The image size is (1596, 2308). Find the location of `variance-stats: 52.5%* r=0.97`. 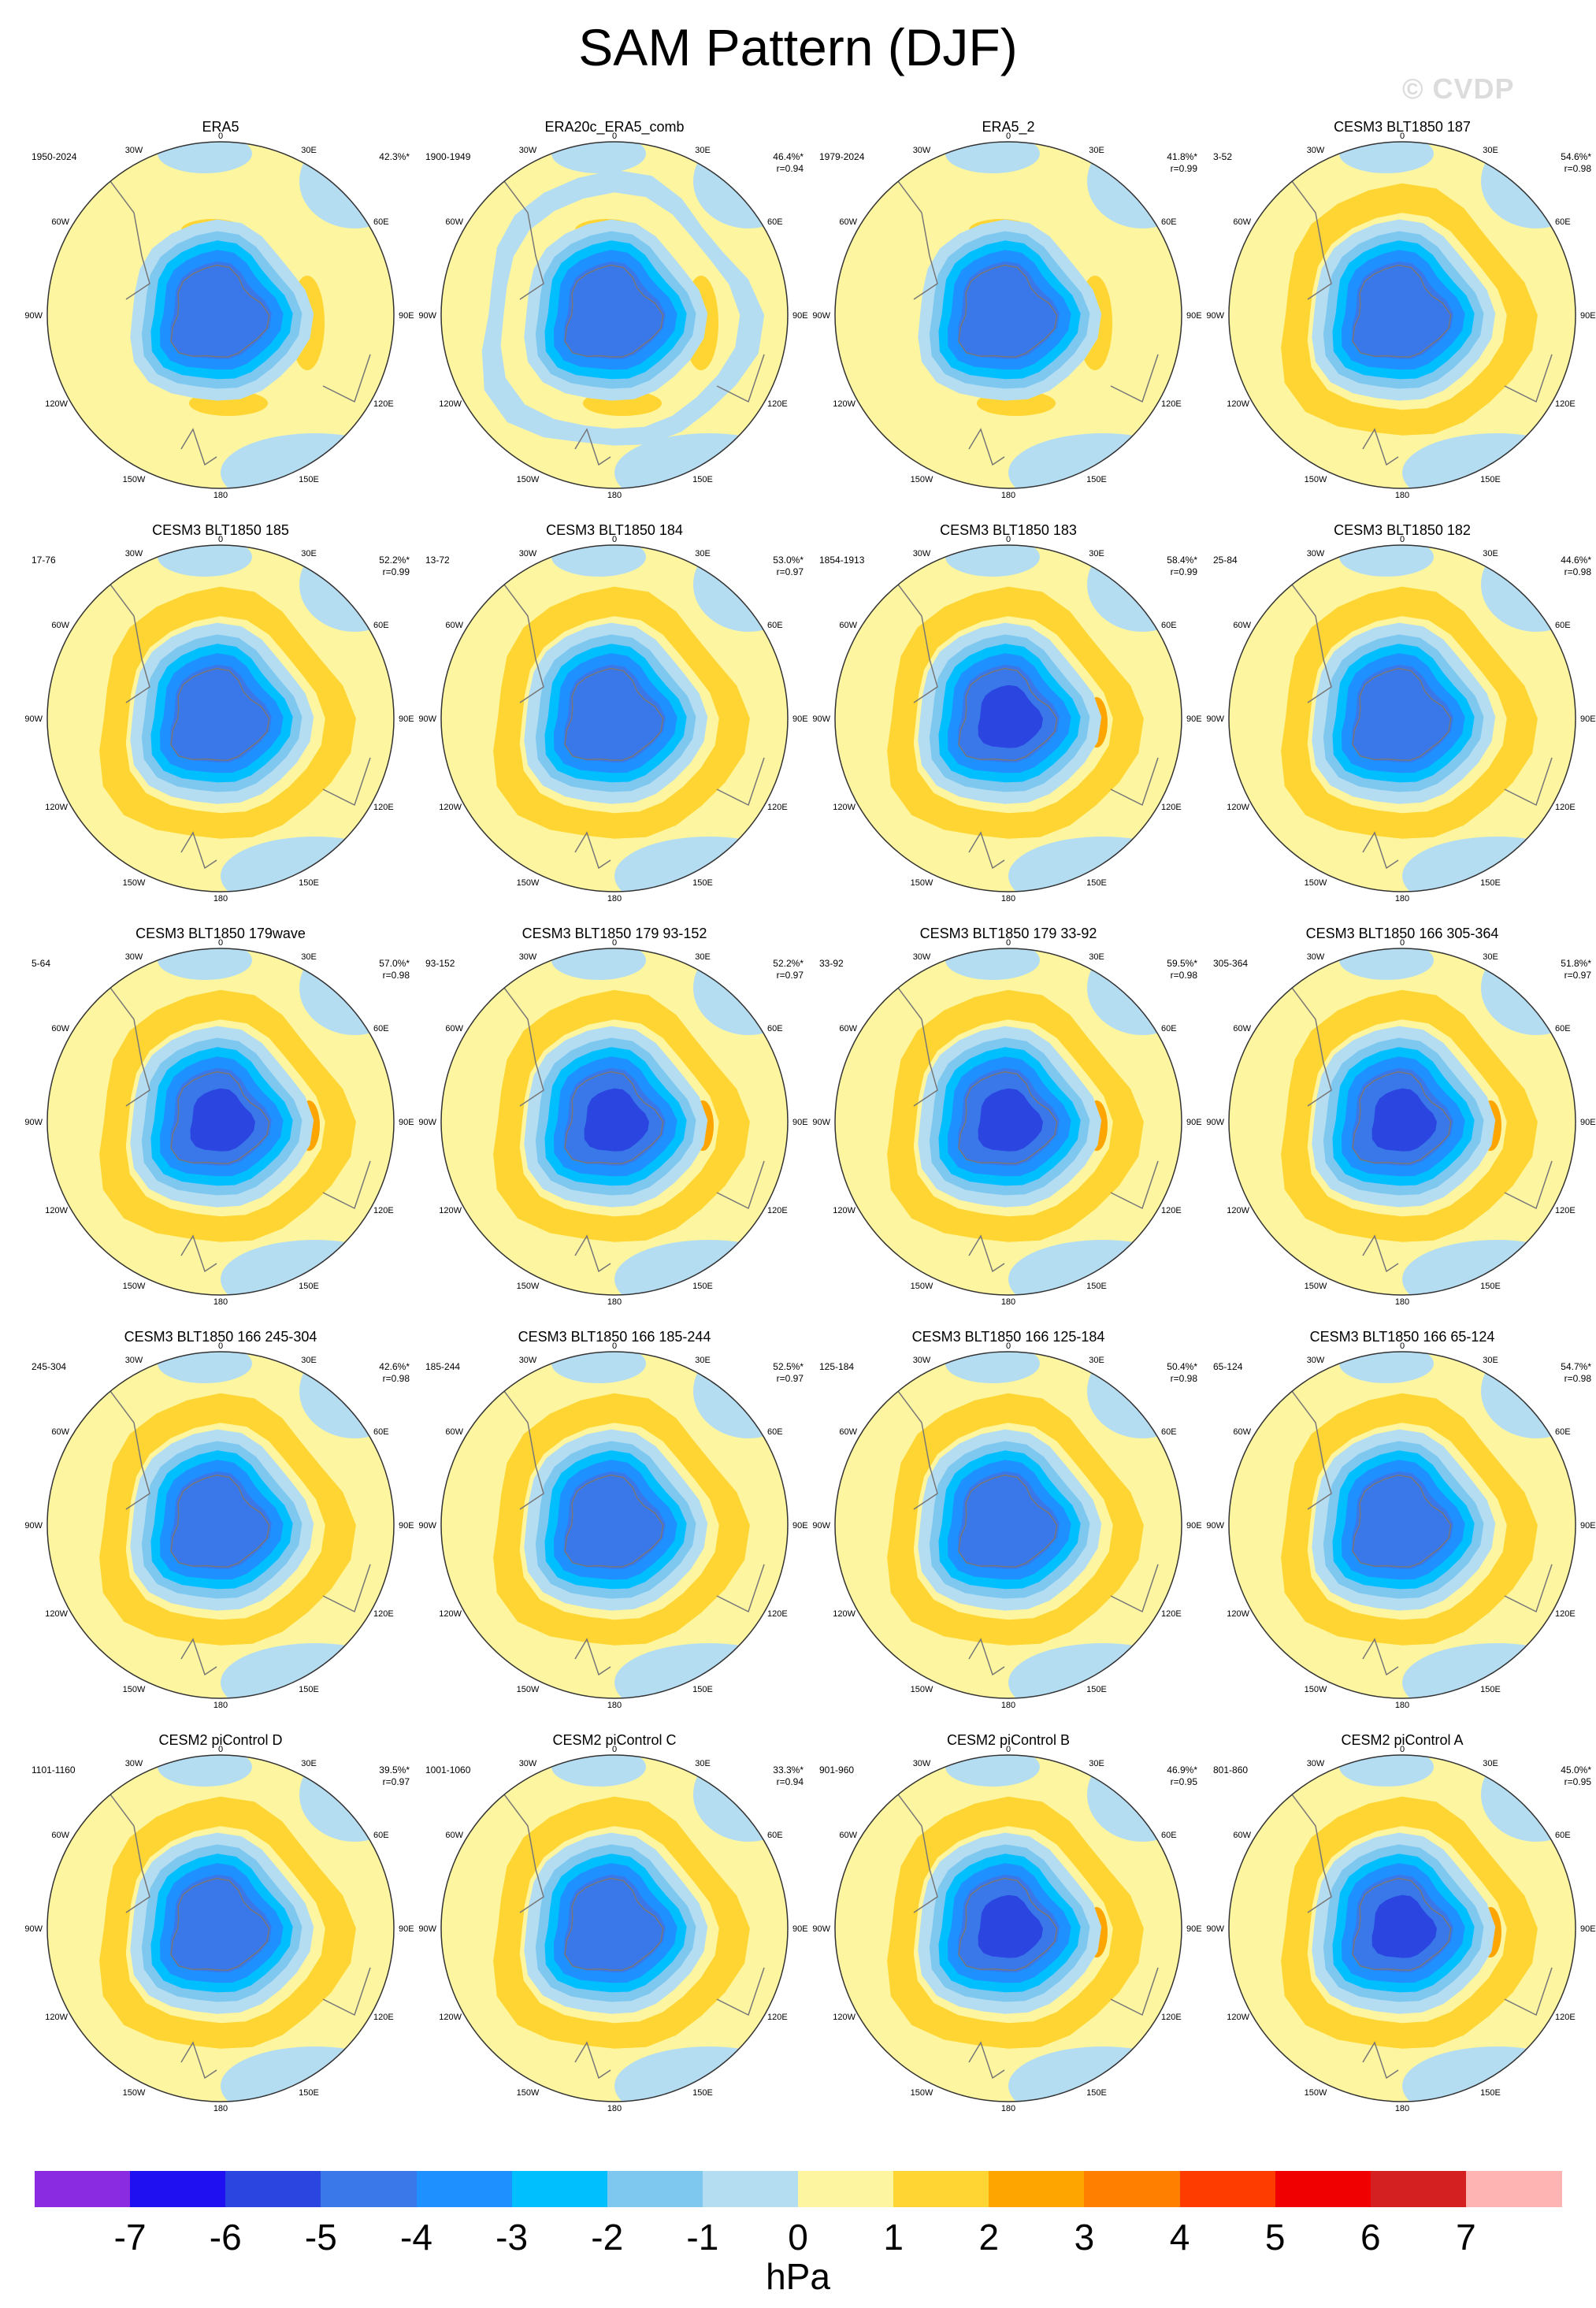

variance-stats: 52.5%* r=0.97 is located at coordinates (788, 1373).